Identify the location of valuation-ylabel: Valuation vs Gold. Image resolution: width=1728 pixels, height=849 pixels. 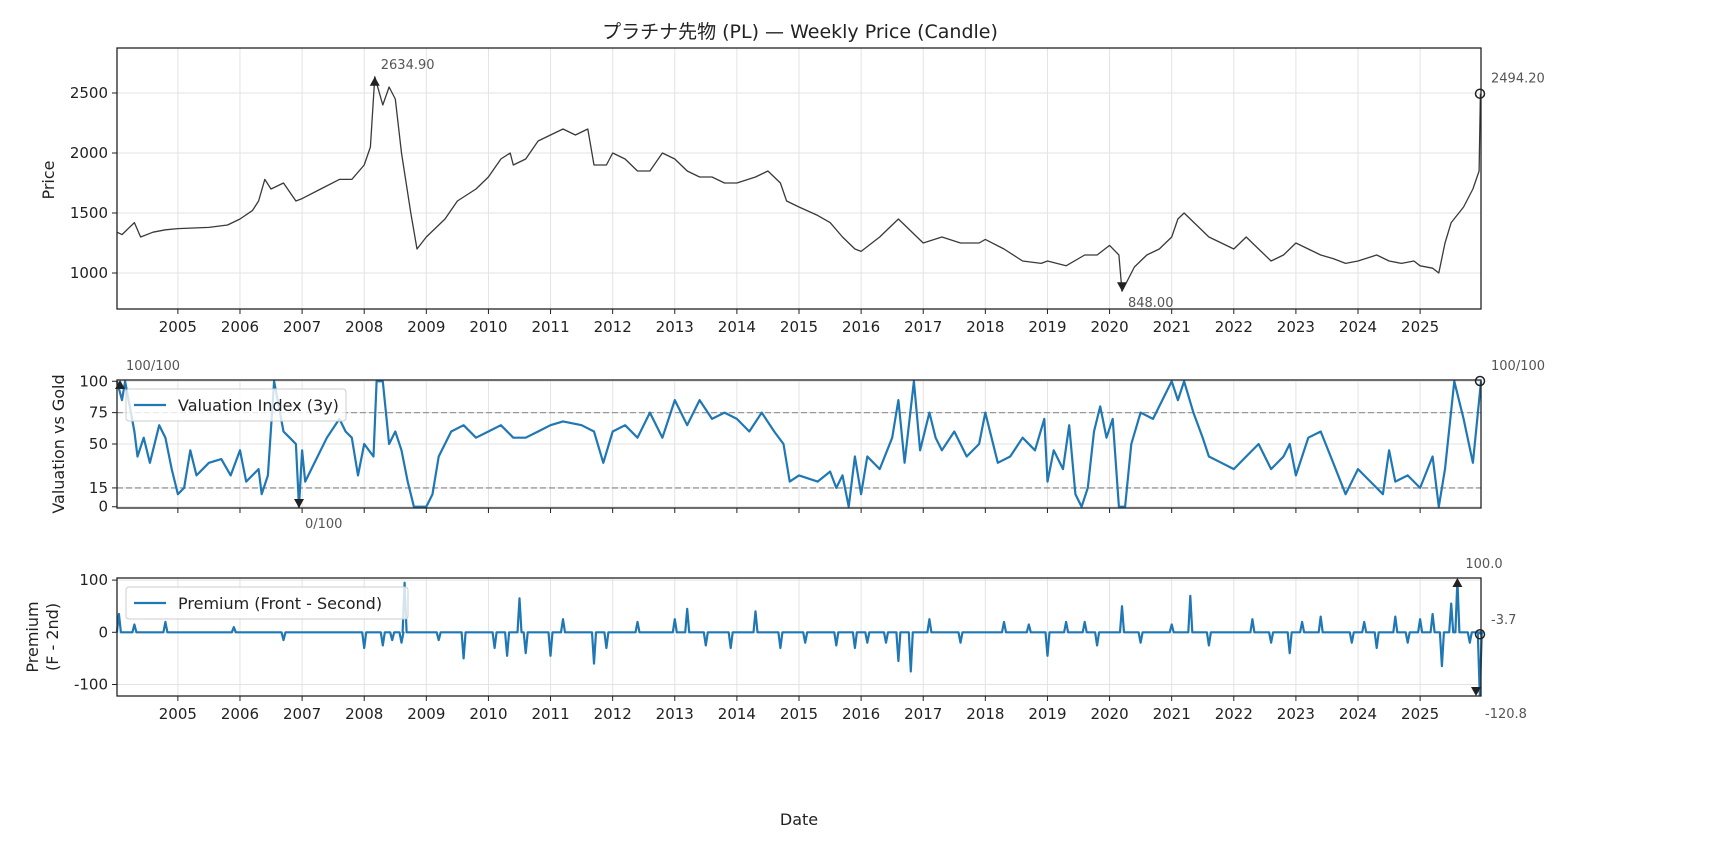
(58, 443).